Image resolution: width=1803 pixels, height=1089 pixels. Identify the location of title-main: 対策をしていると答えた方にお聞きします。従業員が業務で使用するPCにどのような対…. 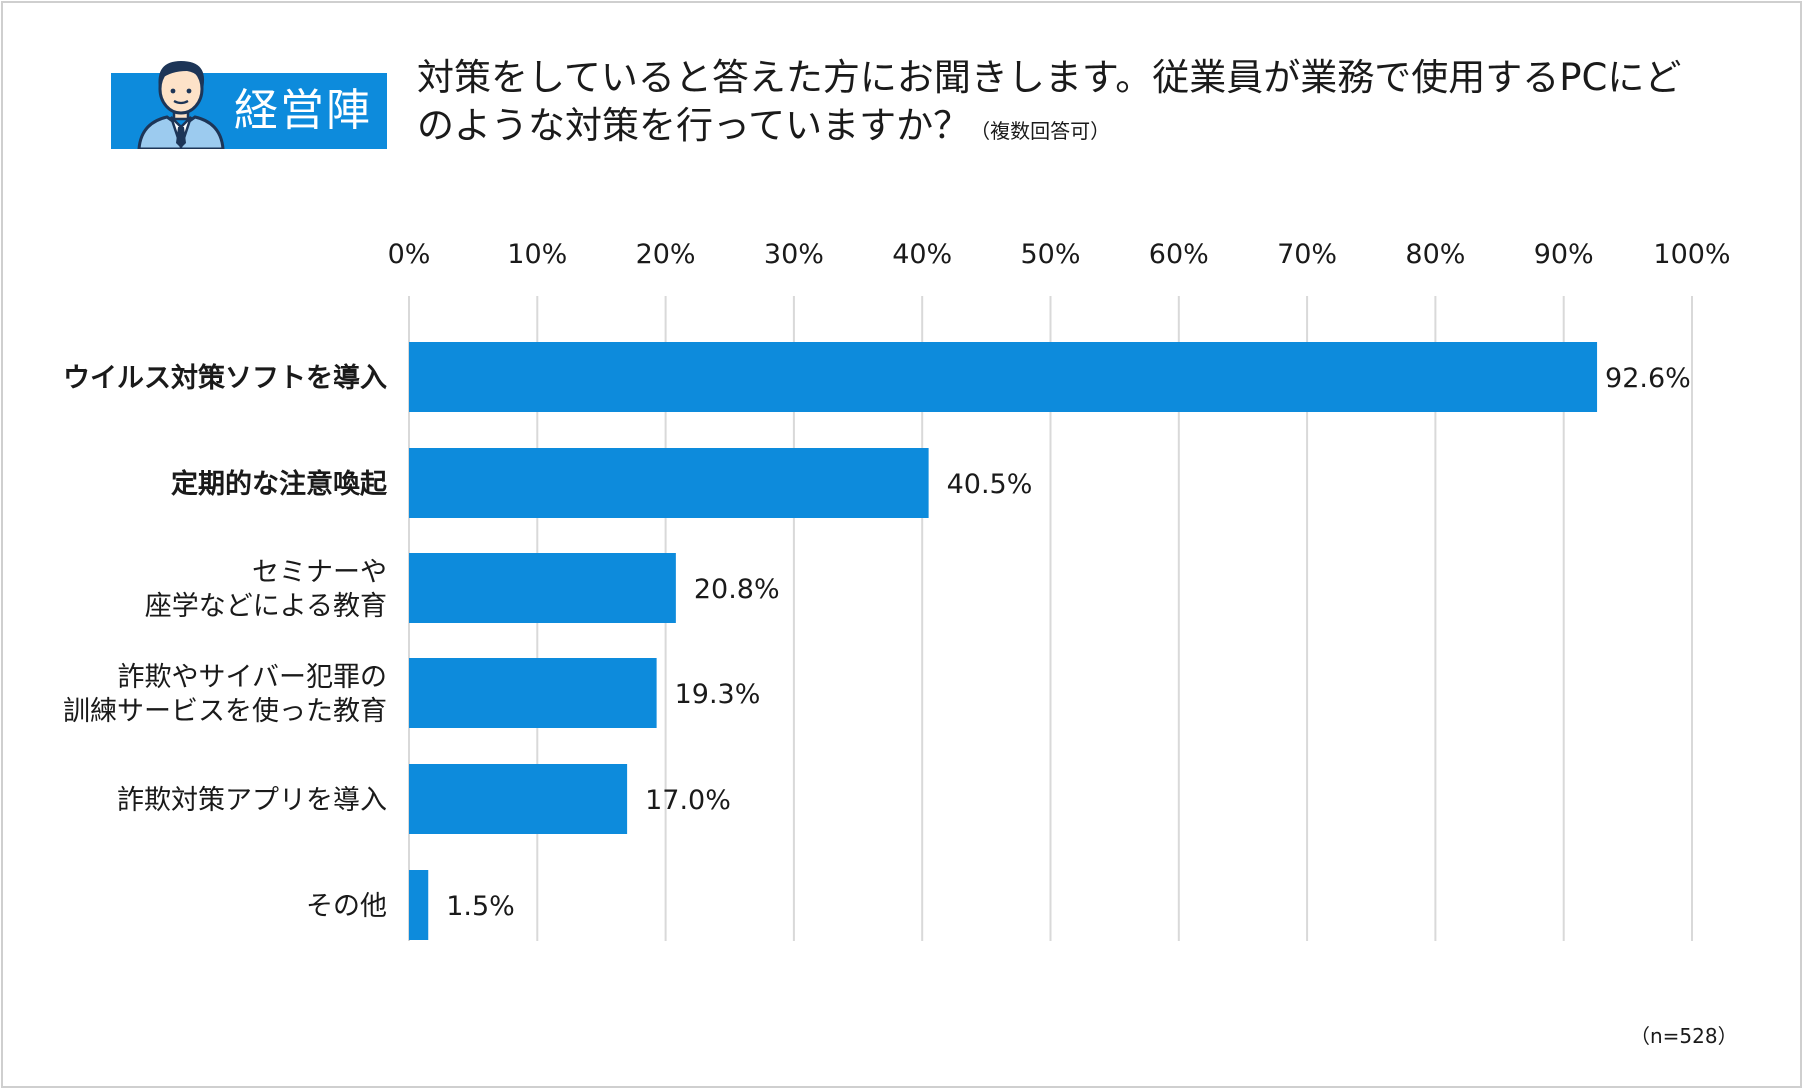
(1049, 101).